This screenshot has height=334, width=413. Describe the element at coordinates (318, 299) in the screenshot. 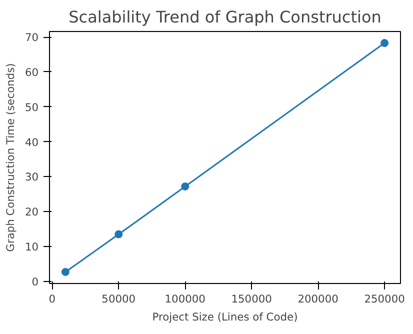

I see `x-tick-label: 200000` at that location.